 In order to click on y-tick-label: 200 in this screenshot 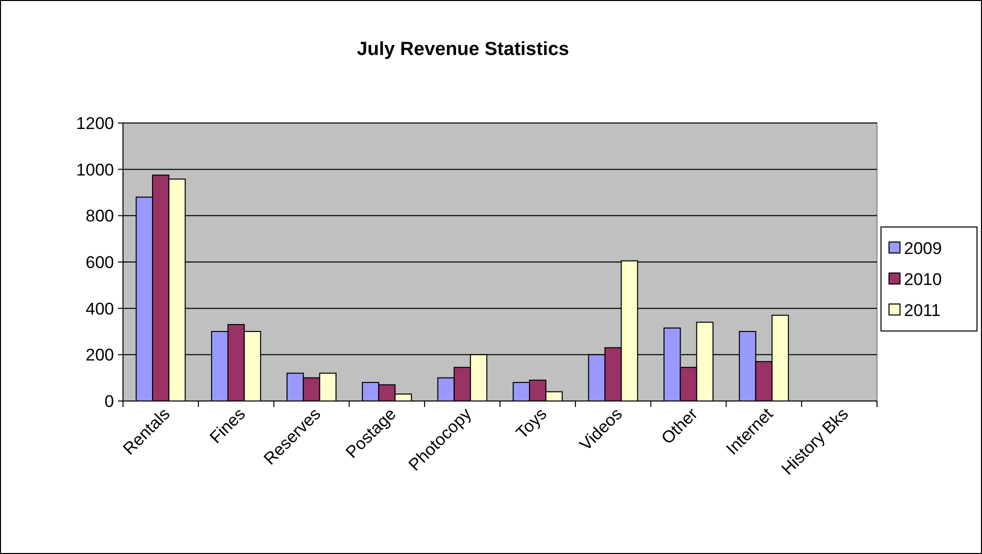, I will do `click(100, 355)`.